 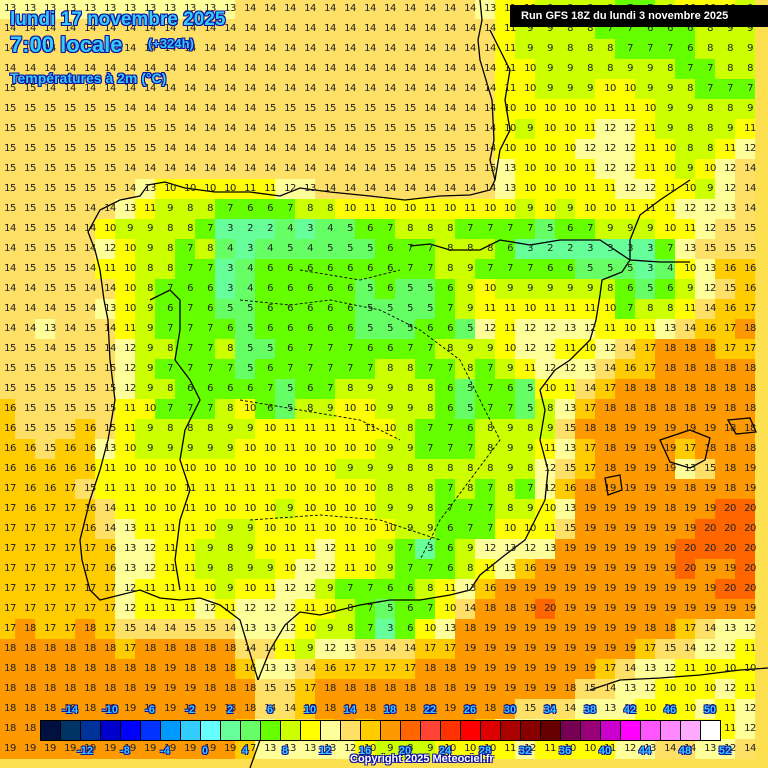 What do you see at coordinates (250, 228) in the screenshot?
I see `temperature-value: 2` at bounding box center [250, 228].